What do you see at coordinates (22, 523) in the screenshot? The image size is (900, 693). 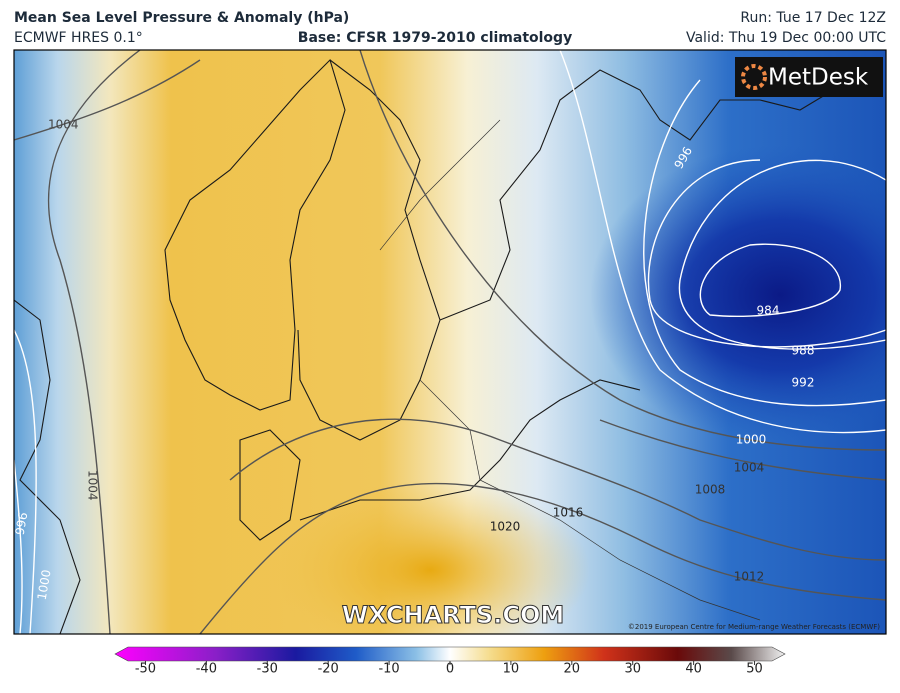 I see `contour-label: 996` at bounding box center [22, 523].